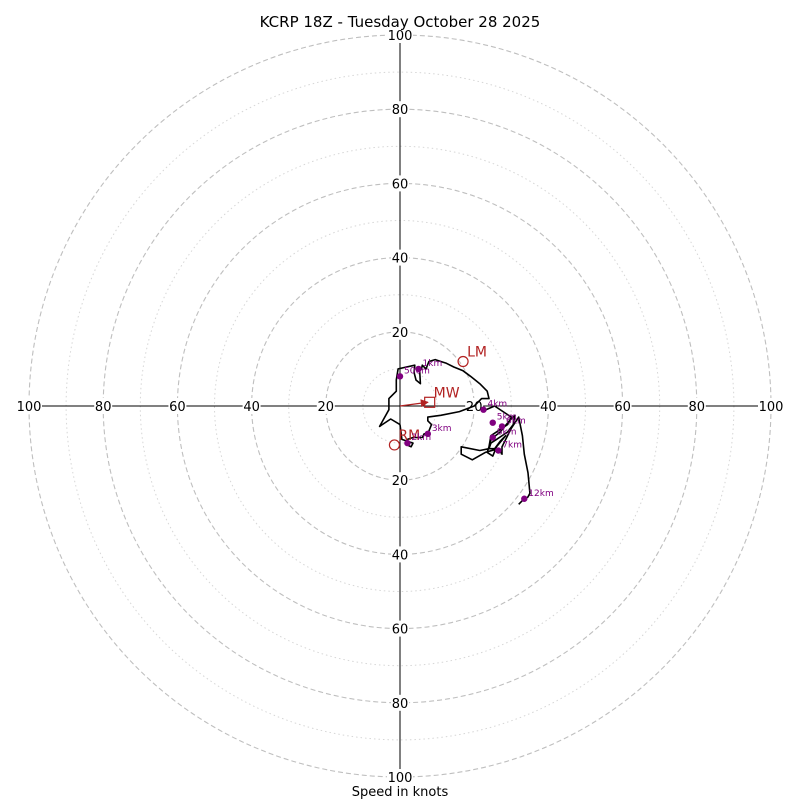 This screenshot has width=800, height=800. What do you see at coordinates (495, 455) in the screenshot?
I see `profile-line-upper` at bounding box center [495, 455].